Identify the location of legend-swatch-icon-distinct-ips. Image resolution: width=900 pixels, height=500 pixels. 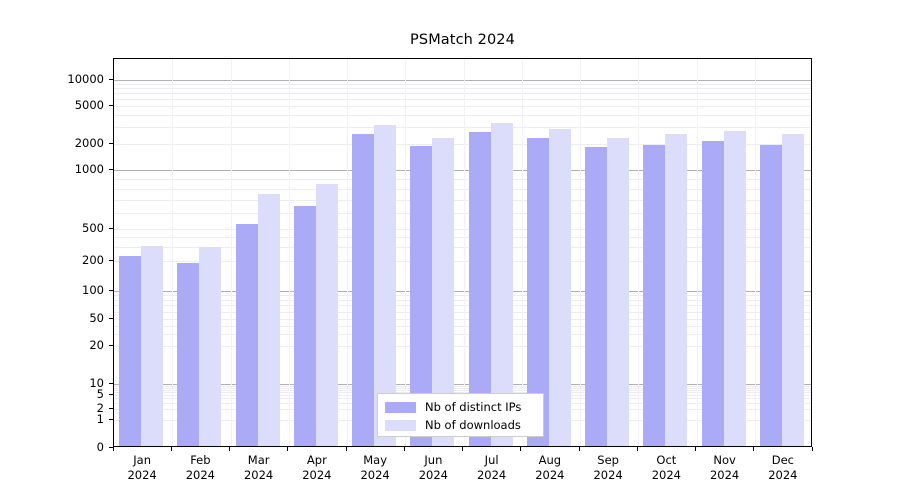
(400, 407).